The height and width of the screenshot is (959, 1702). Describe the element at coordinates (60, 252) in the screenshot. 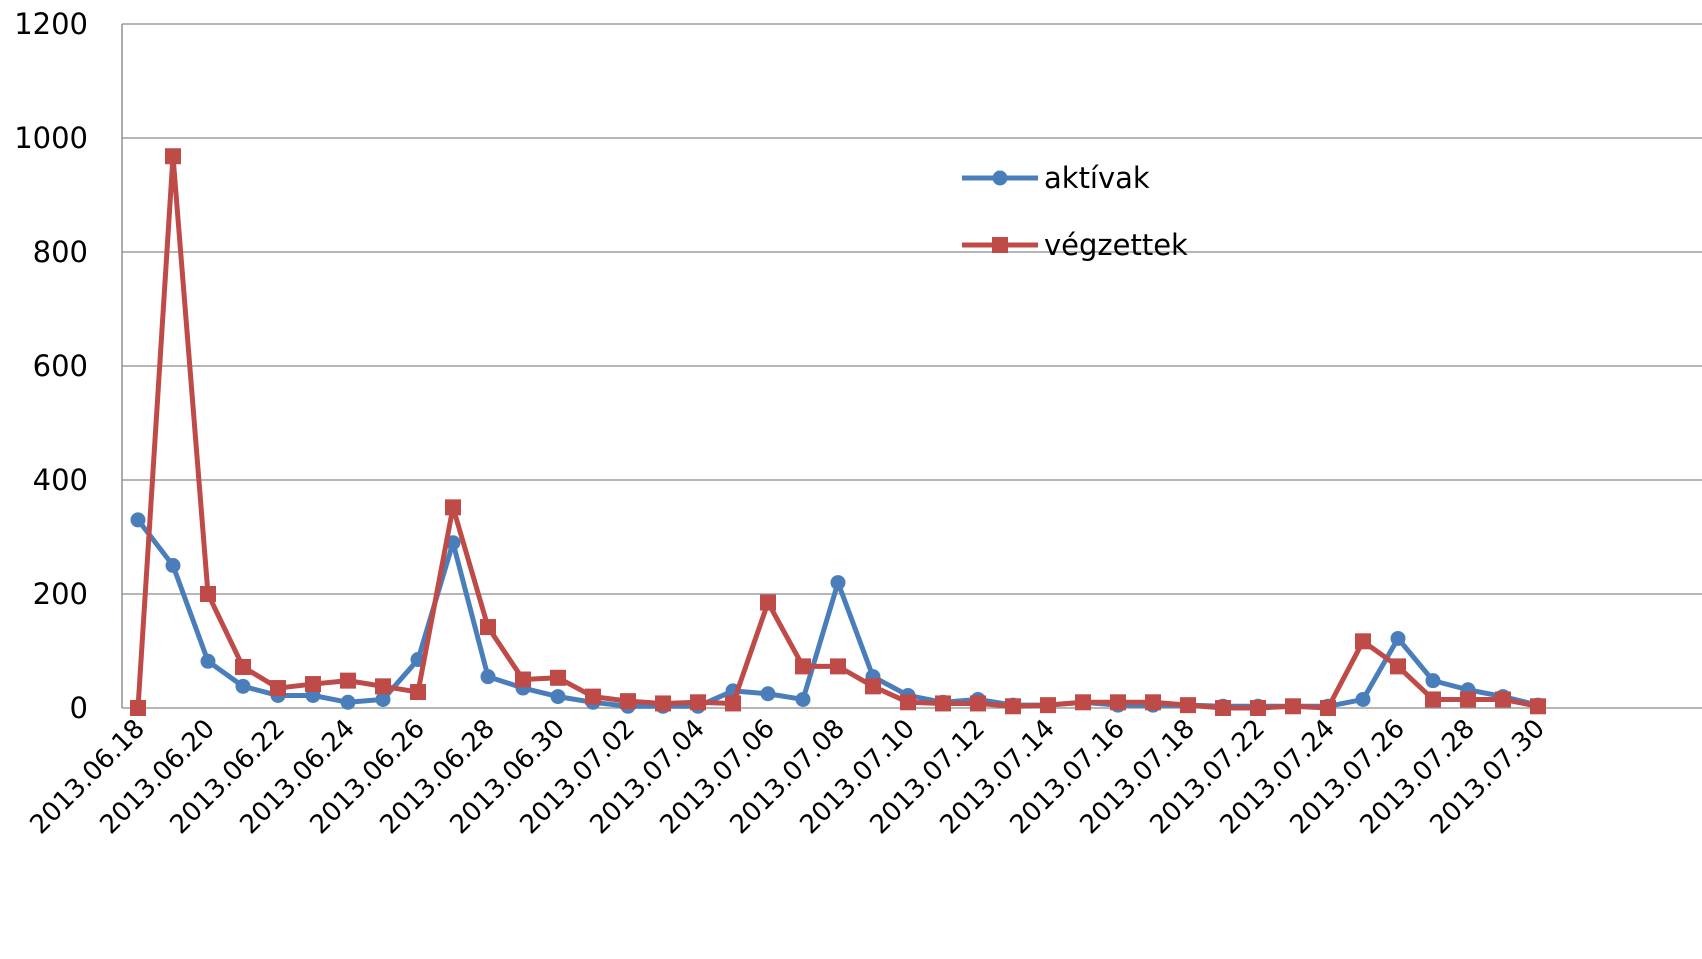

I see `y-tick-label: 800` at that location.